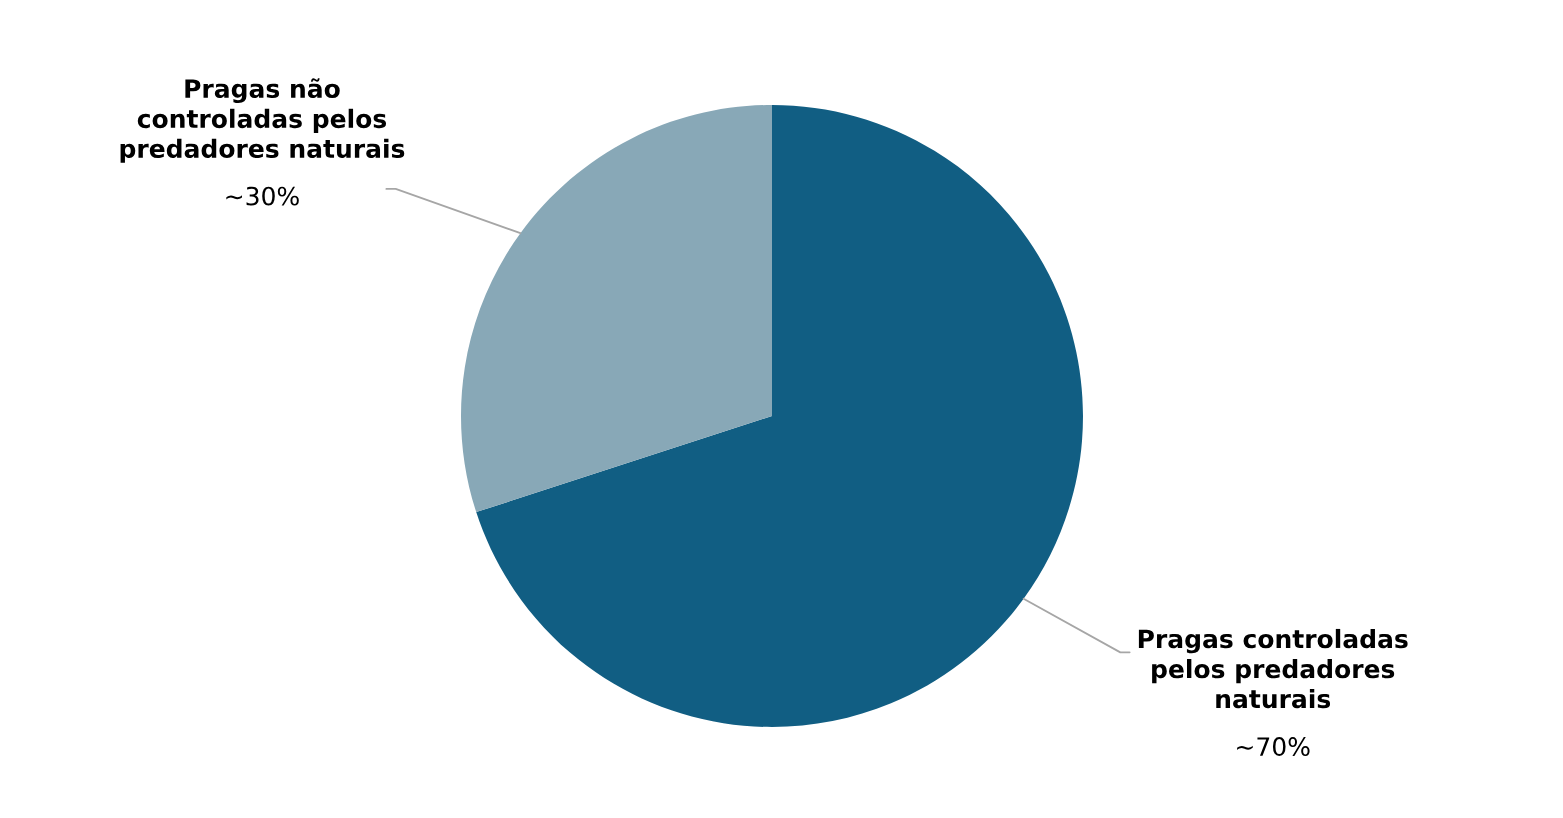 This screenshot has width=1563, height=818. I want to click on data-label: ~70%, so click(1273, 747).